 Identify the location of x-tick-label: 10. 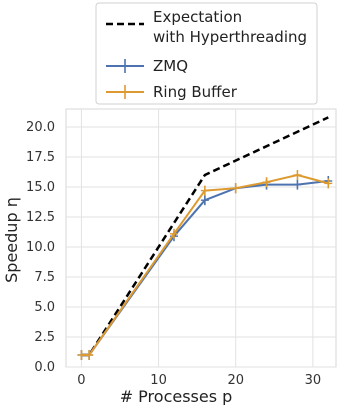
(158, 380).